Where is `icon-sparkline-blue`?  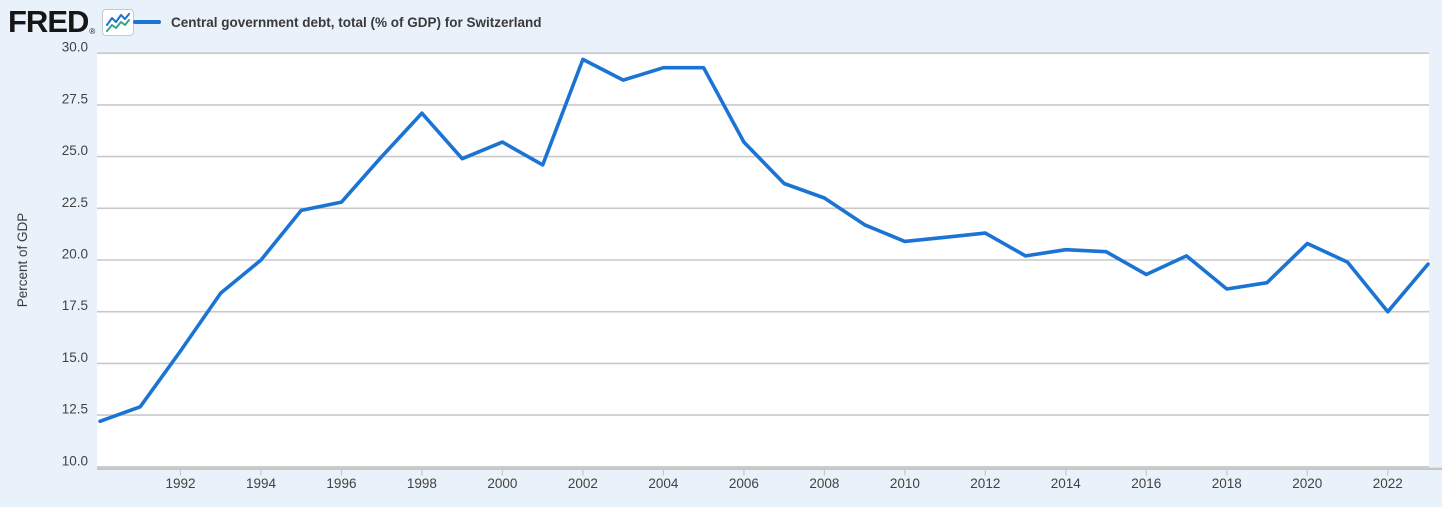 icon-sparkline-blue is located at coordinates (118, 19).